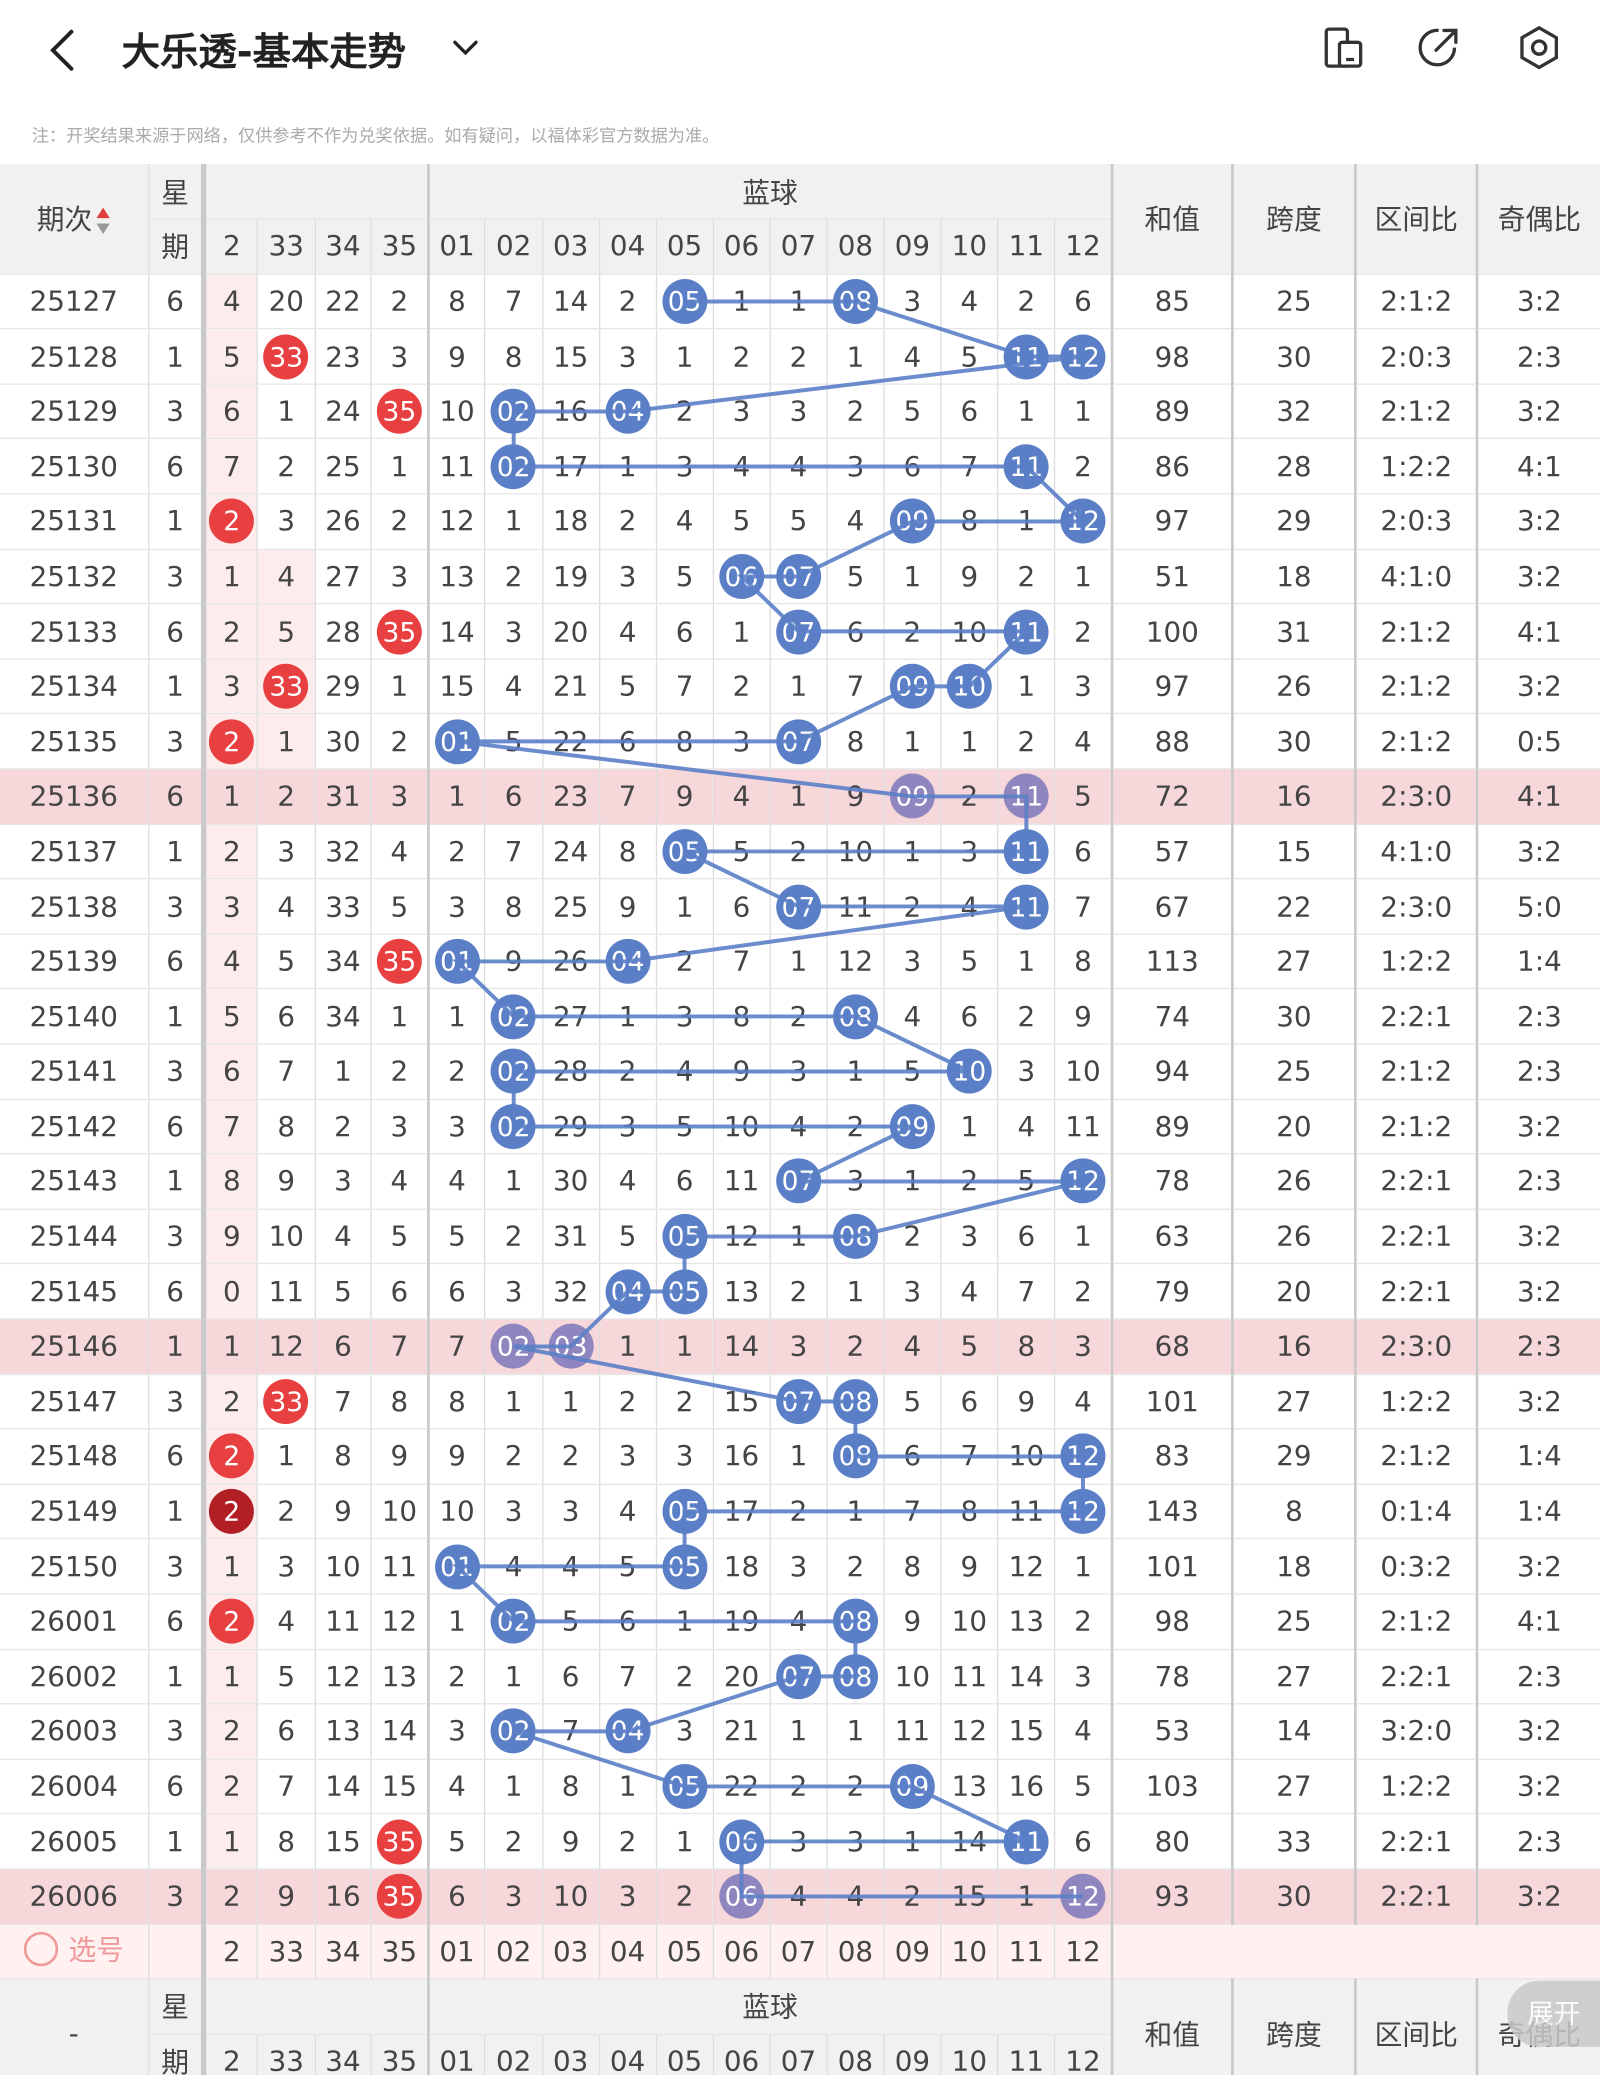 The width and height of the screenshot is (1600, 2075). I want to click on table-row: 25129 3 6 1 24 35 10 02 16 04 2 3 3 2 5 6 1 1 89 32 2:1:2 3:2, so click(800, 411).